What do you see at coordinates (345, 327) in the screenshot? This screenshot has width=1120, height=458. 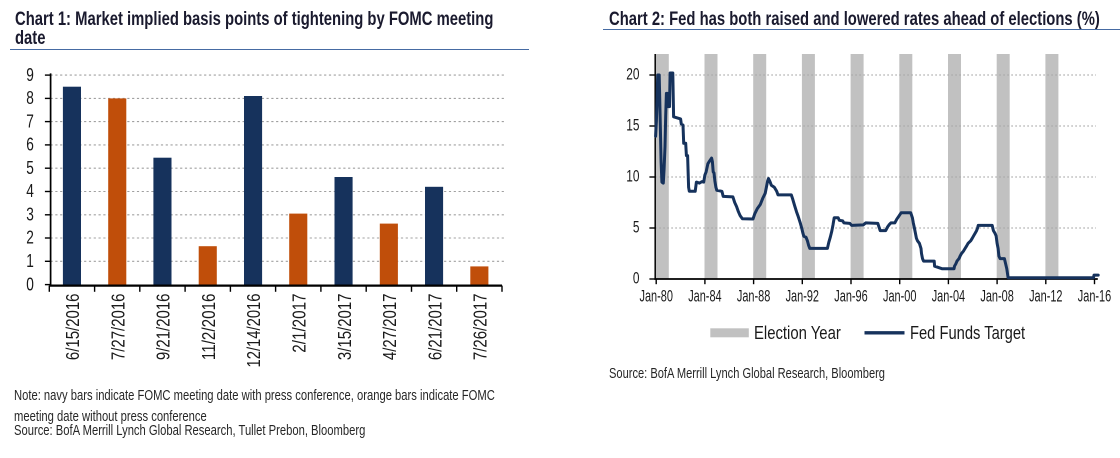 I see `svg-text: 3/15/2017` at bounding box center [345, 327].